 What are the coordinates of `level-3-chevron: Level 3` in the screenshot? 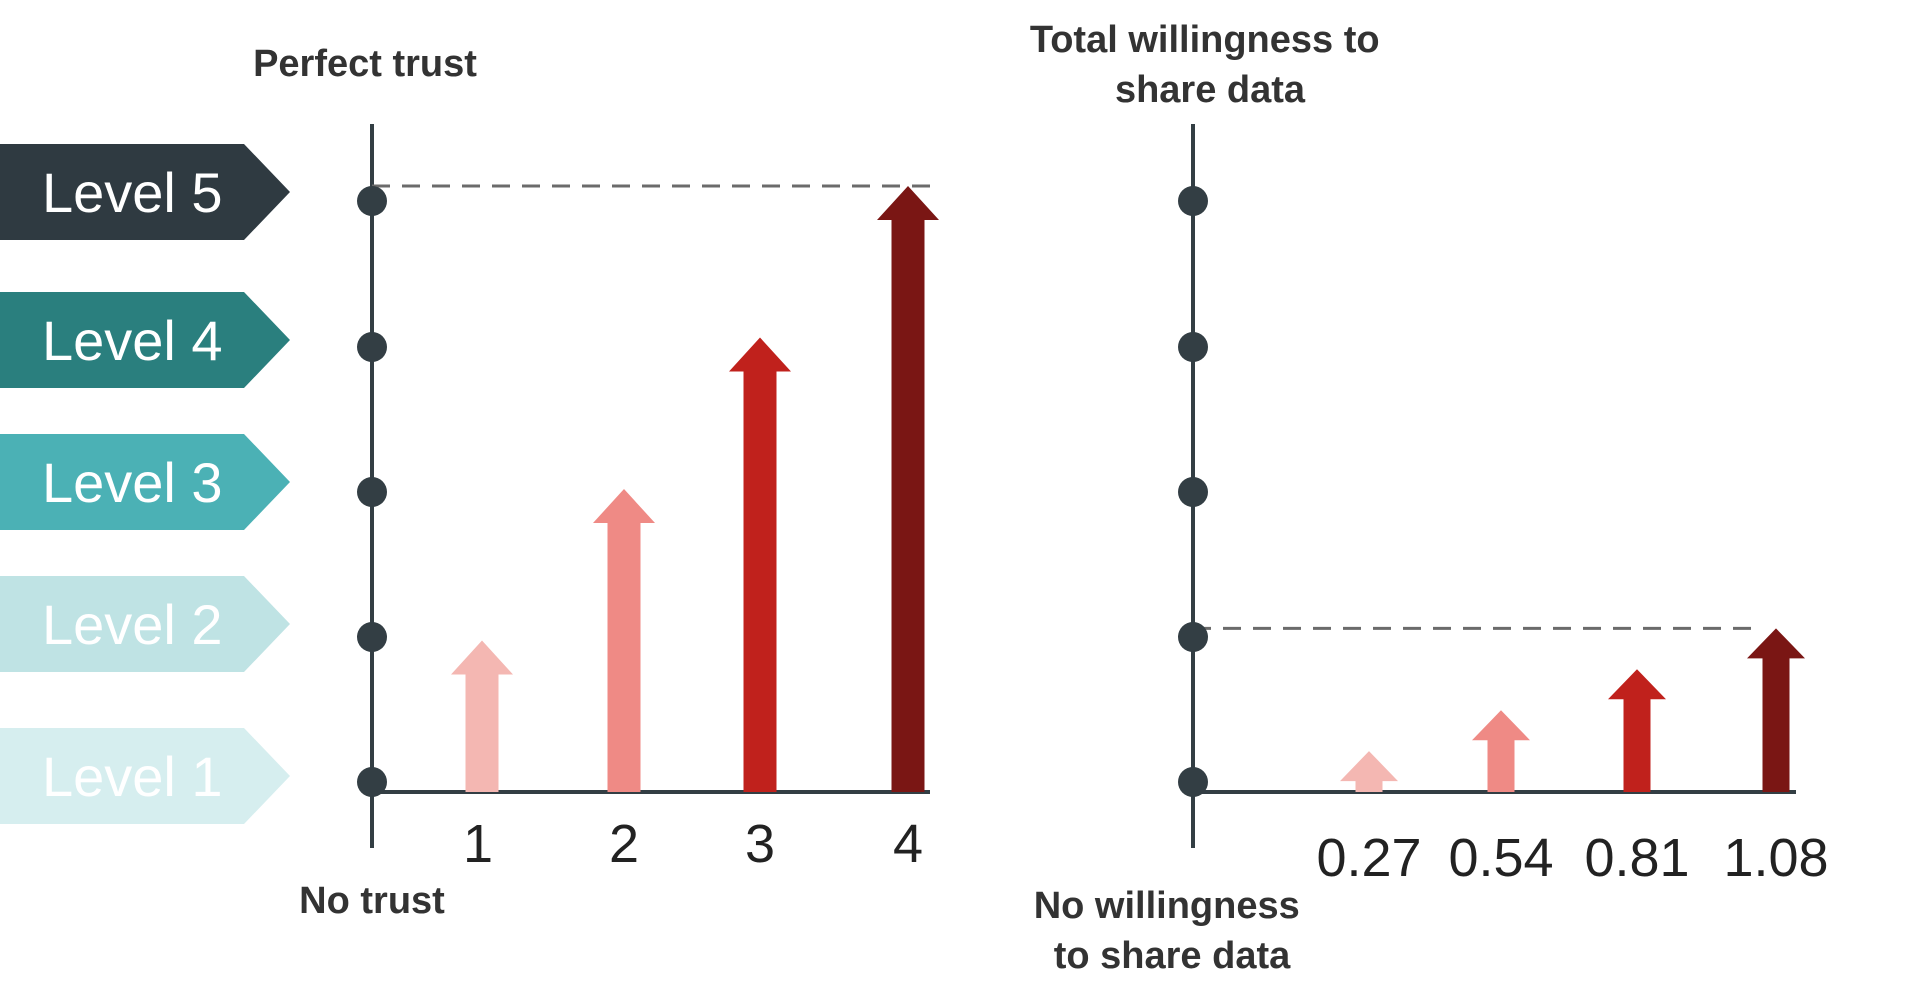 It's located at (145, 482).